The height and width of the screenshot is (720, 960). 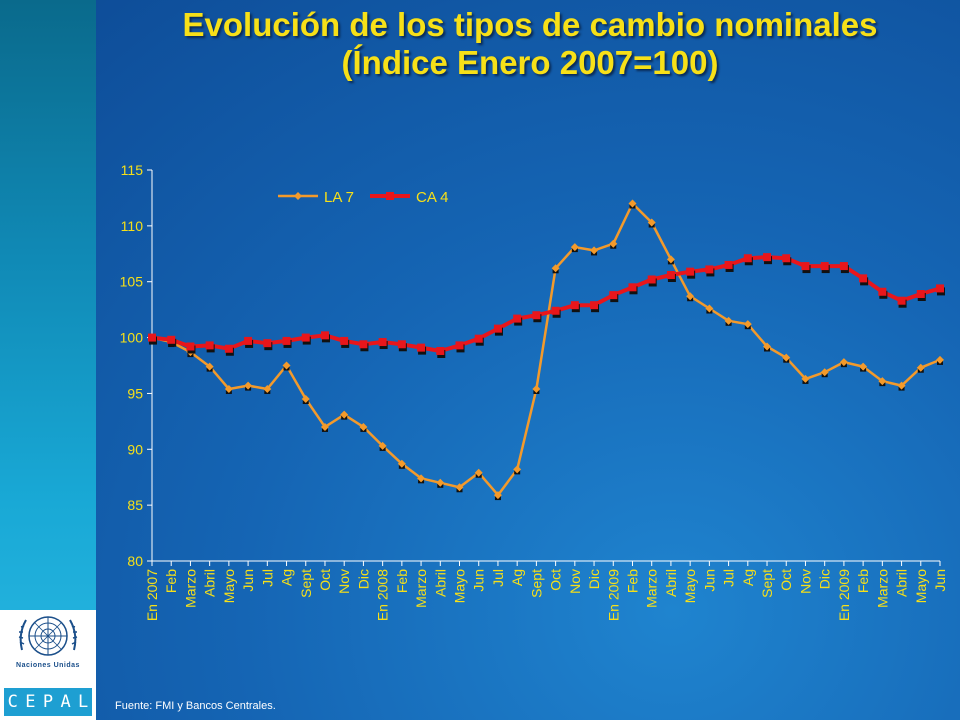 I want to click on cepal-letter: P, so click(x=48, y=702).